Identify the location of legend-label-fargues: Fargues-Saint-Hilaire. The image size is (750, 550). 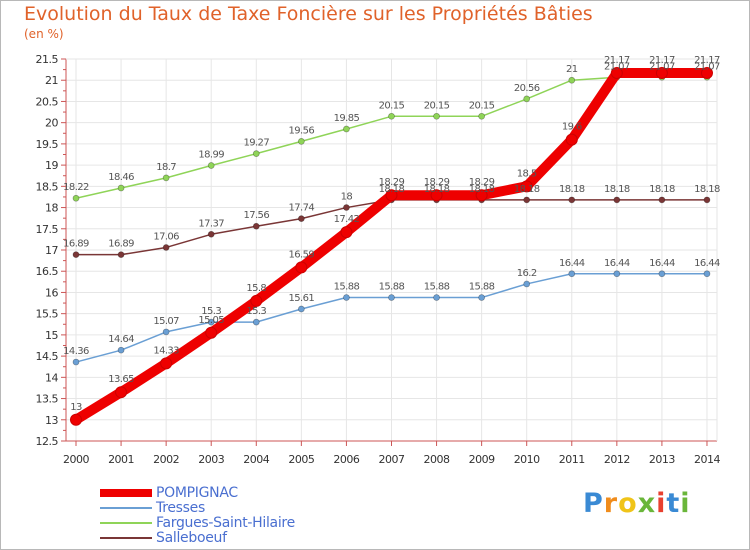
(225, 522).